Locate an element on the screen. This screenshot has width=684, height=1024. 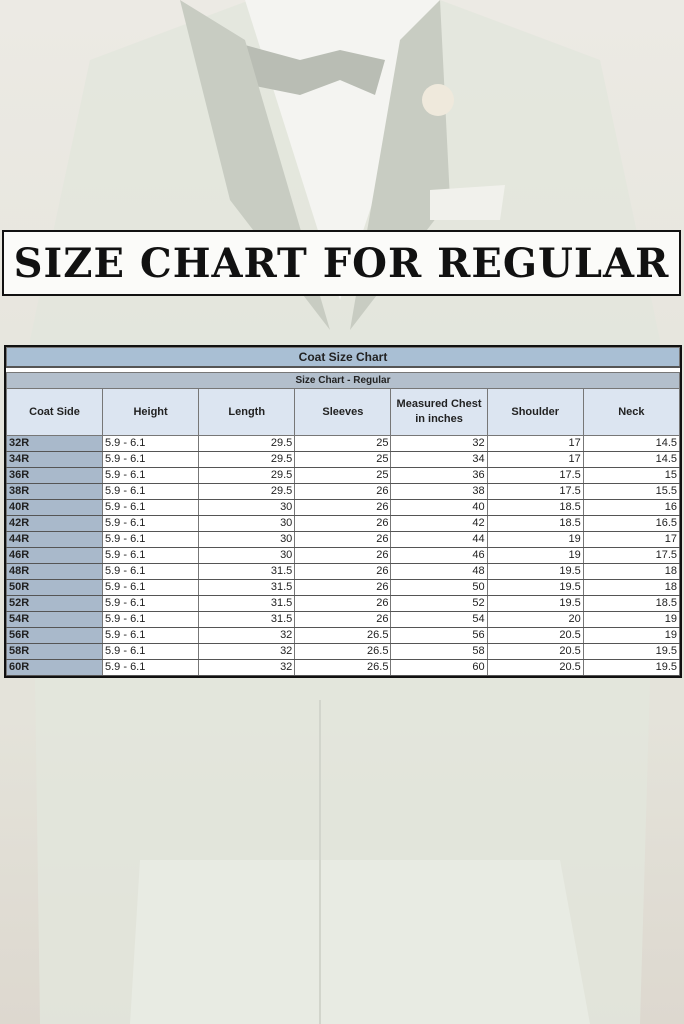
table-cell: 16.5 is located at coordinates (631, 523).